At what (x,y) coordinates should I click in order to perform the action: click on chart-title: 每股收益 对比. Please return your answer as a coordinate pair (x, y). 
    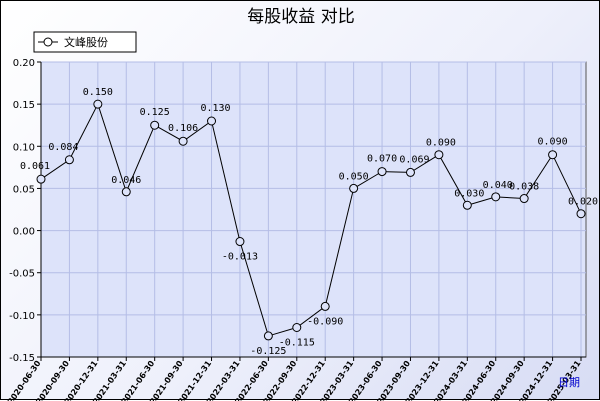
    Looking at the image, I should click on (300, 17).